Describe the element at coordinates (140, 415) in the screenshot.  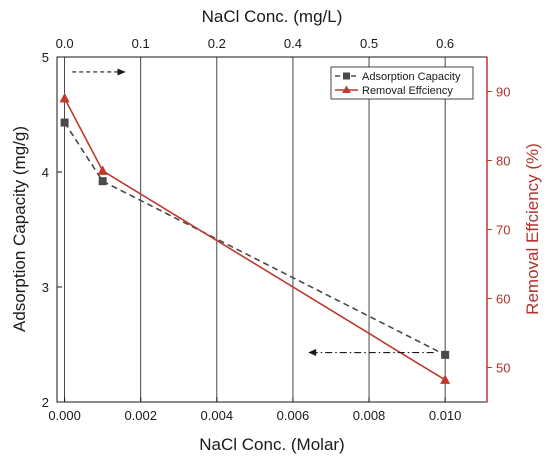
I see `x-tick-label: 0.002` at that location.